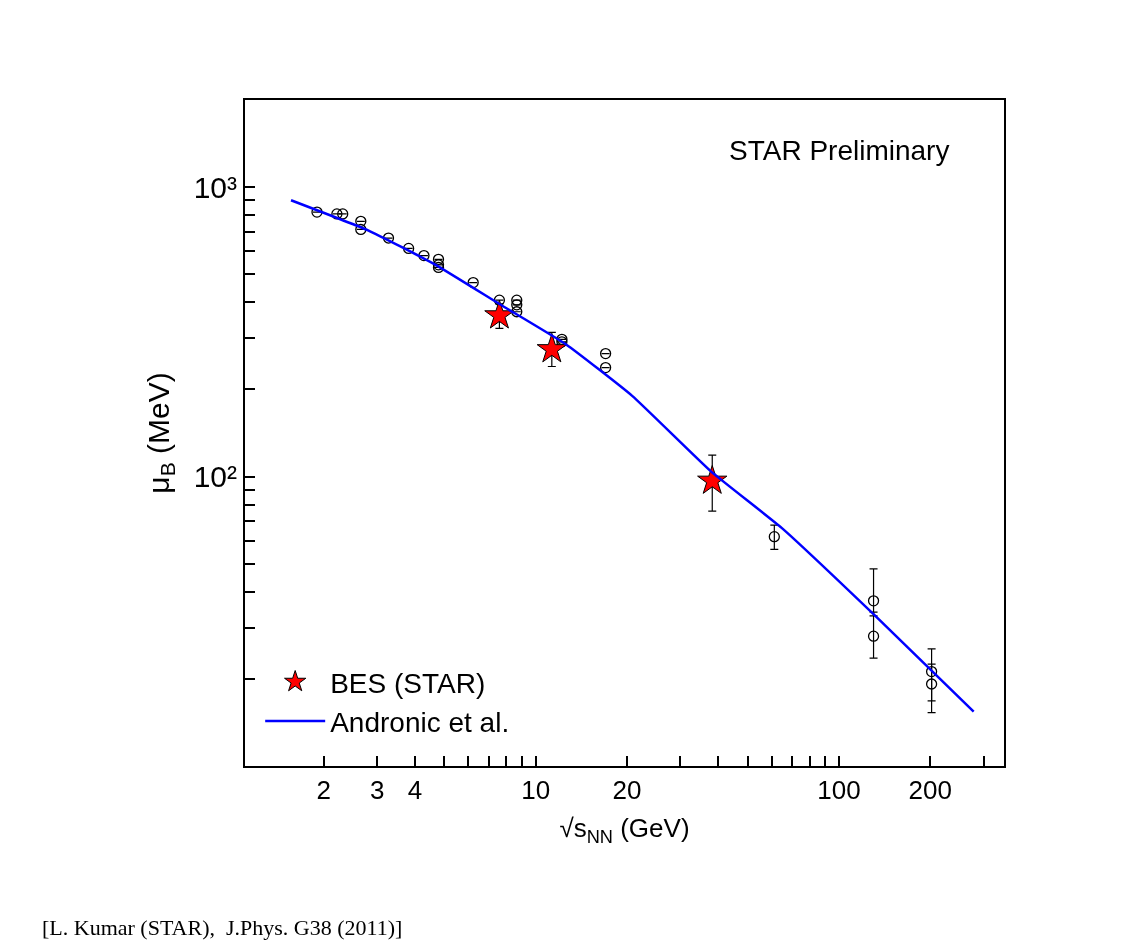 The image size is (1134, 941). Describe the element at coordinates (323, 790) in the screenshot. I see `x-tick-label: 2` at that location.